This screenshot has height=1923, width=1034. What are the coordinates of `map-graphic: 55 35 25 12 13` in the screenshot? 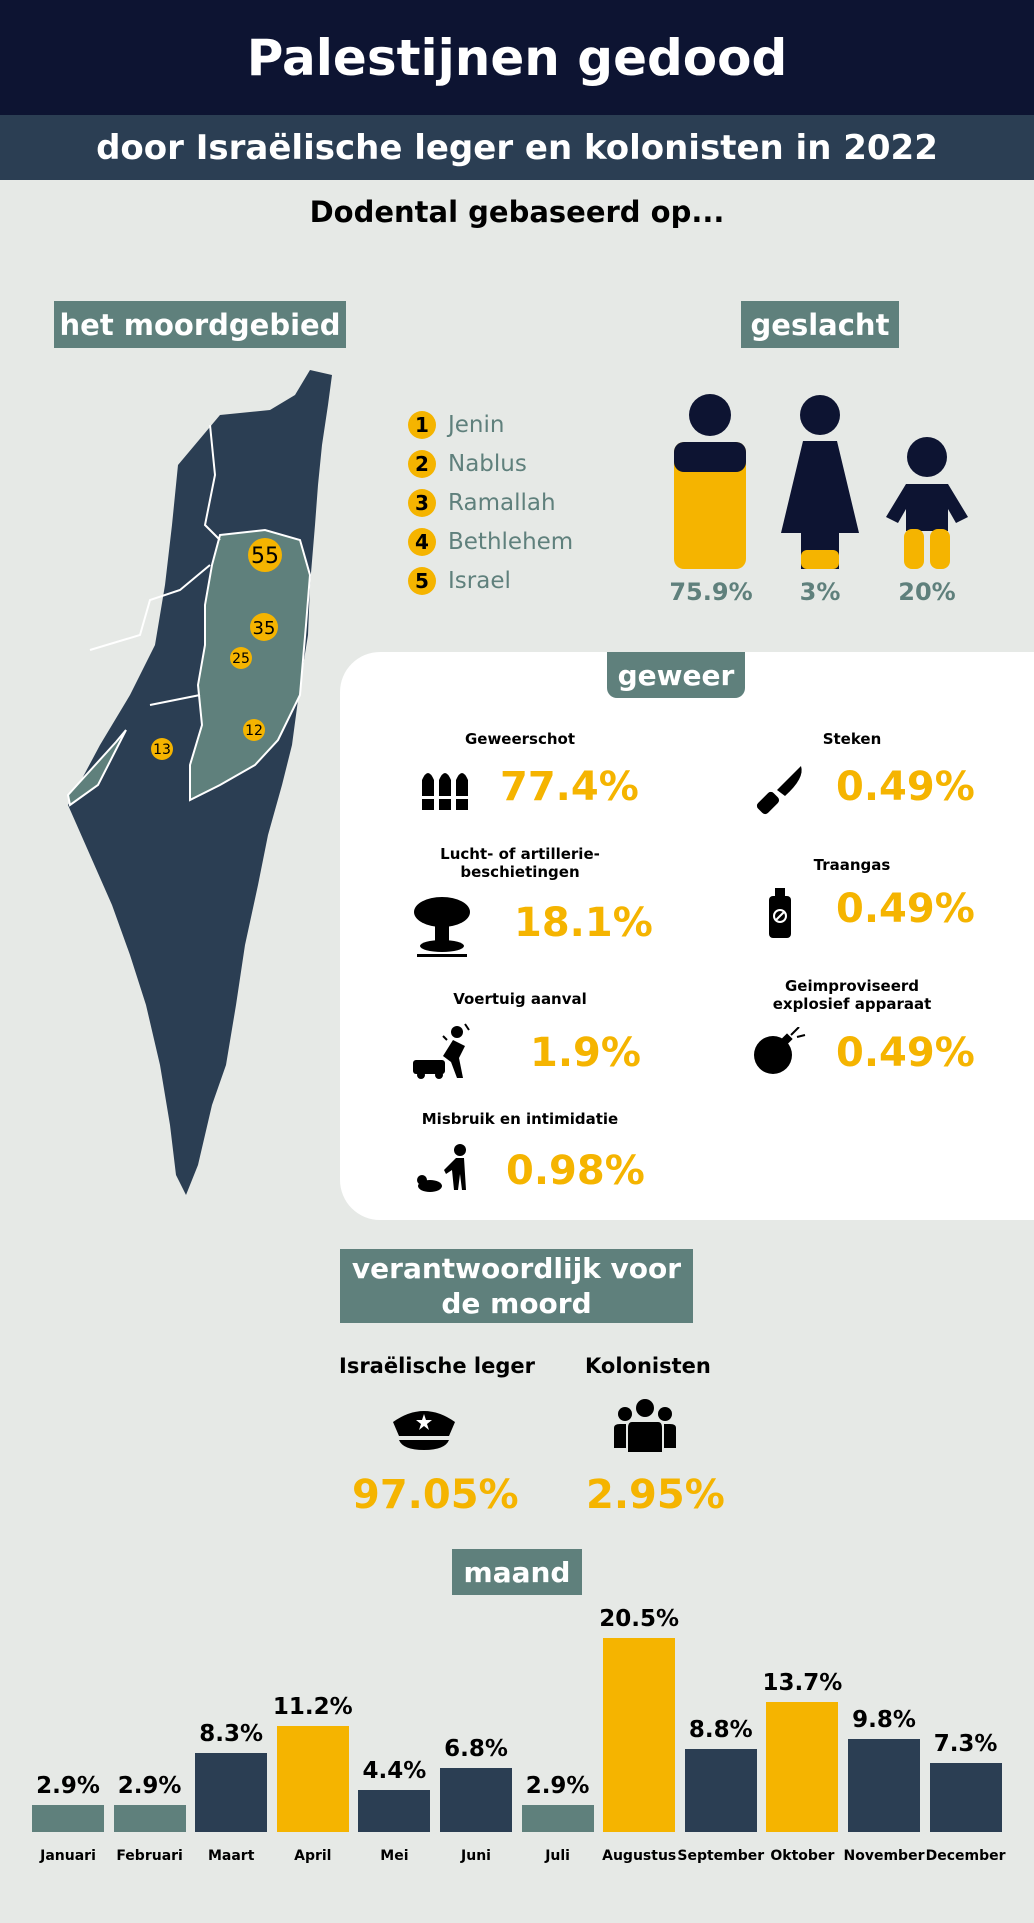 It's located at (199, 782).